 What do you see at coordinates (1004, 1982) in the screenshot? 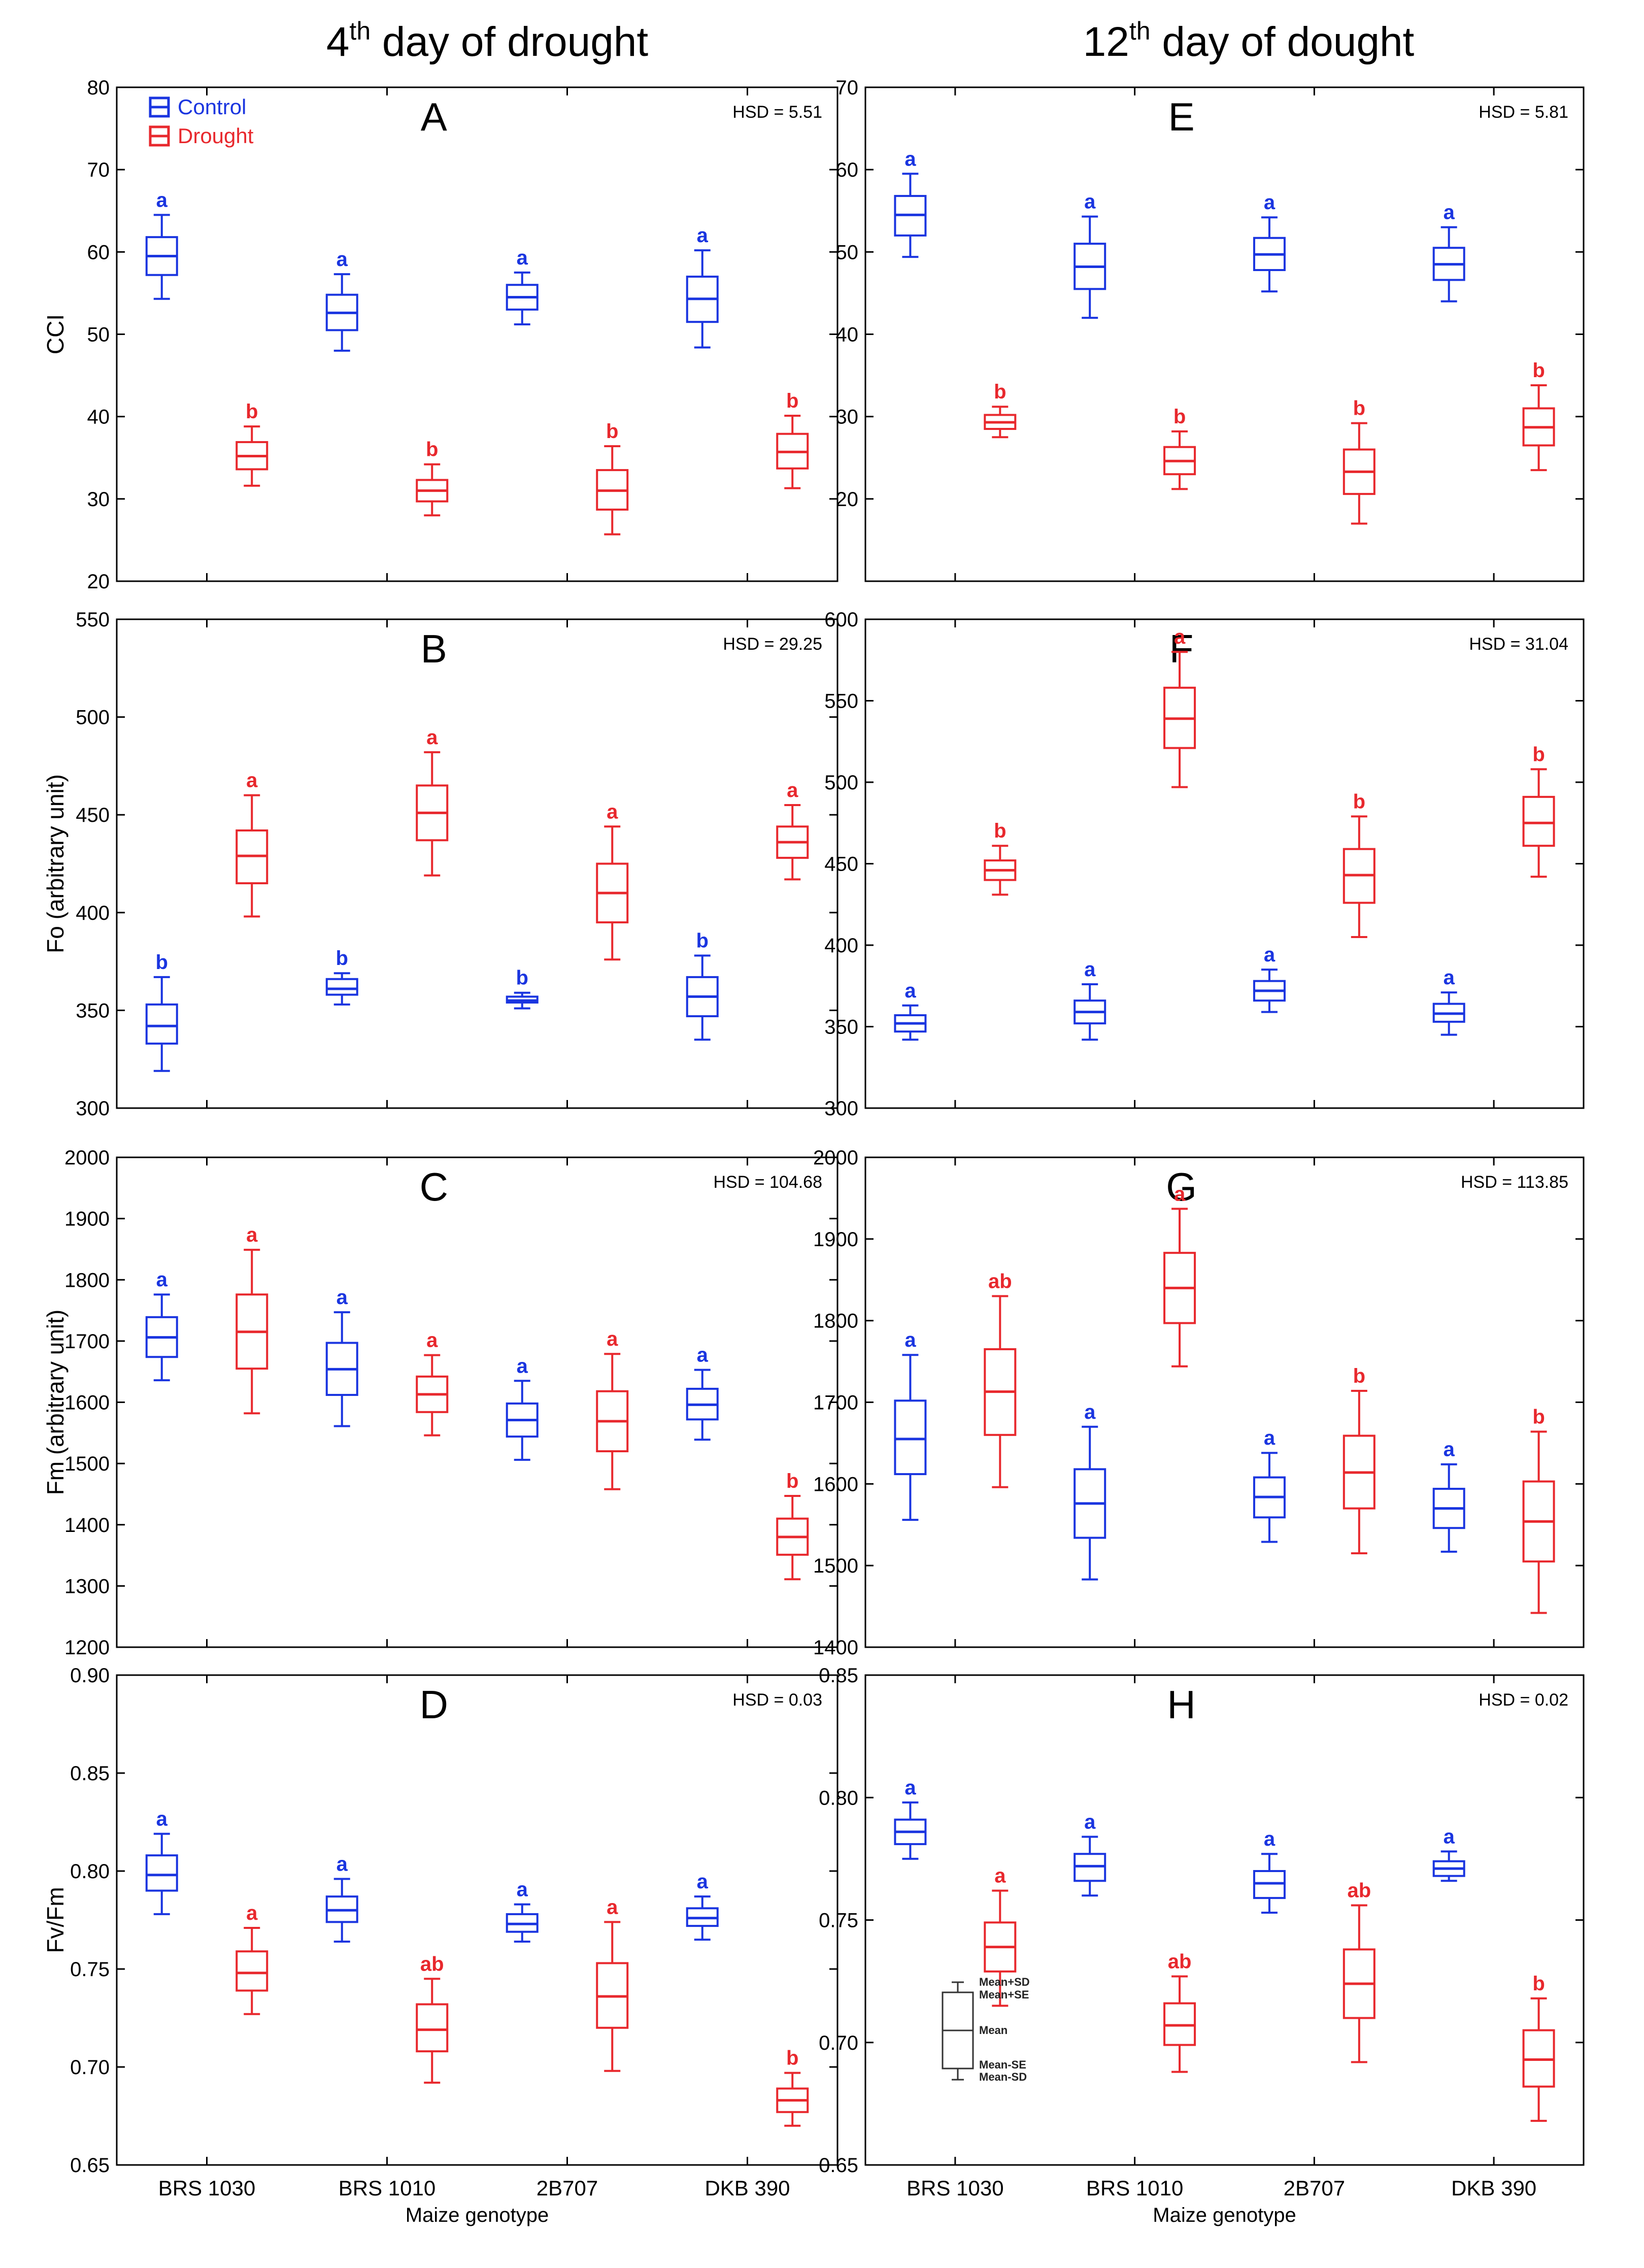
I see `box-key-mean-plus-sd: Mean+SD` at bounding box center [1004, 1982].